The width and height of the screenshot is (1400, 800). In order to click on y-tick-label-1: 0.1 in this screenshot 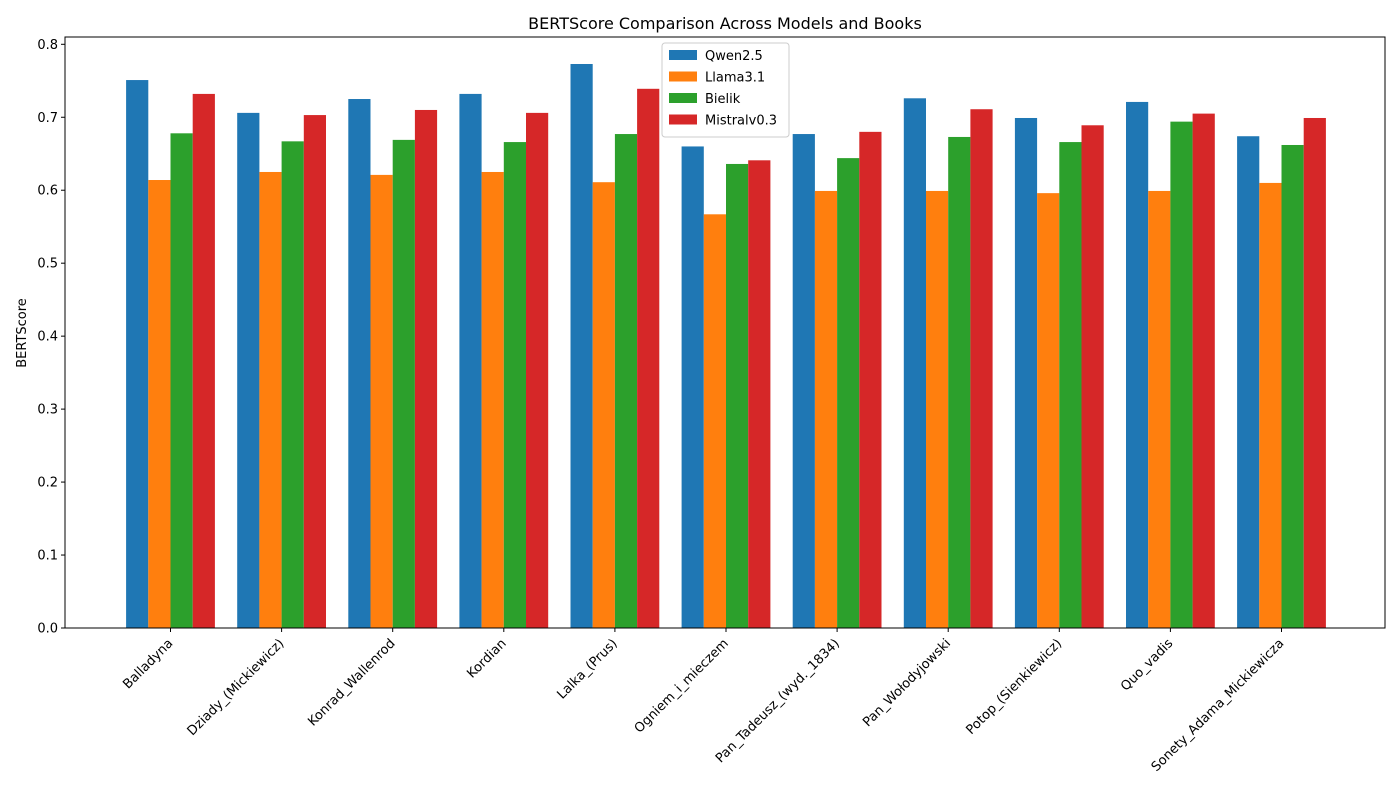, I will do `click(47, 556)`.